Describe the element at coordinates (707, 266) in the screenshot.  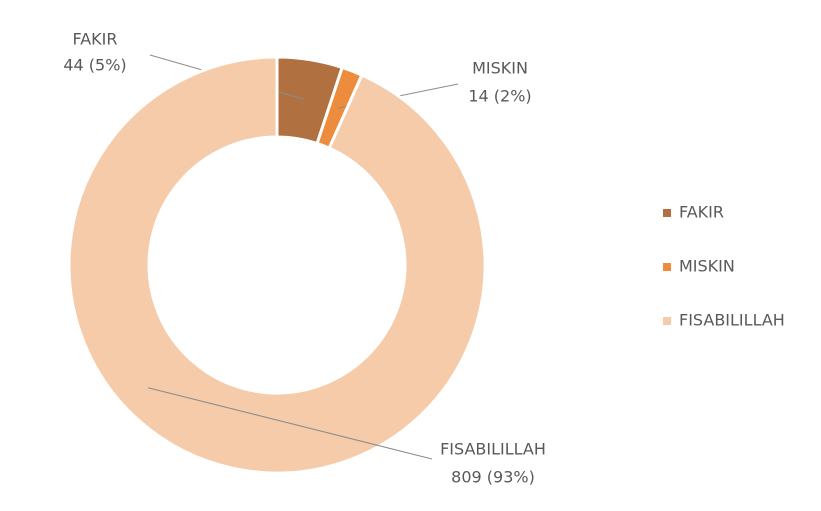
I see `legend-label: MISKIN` at that location.